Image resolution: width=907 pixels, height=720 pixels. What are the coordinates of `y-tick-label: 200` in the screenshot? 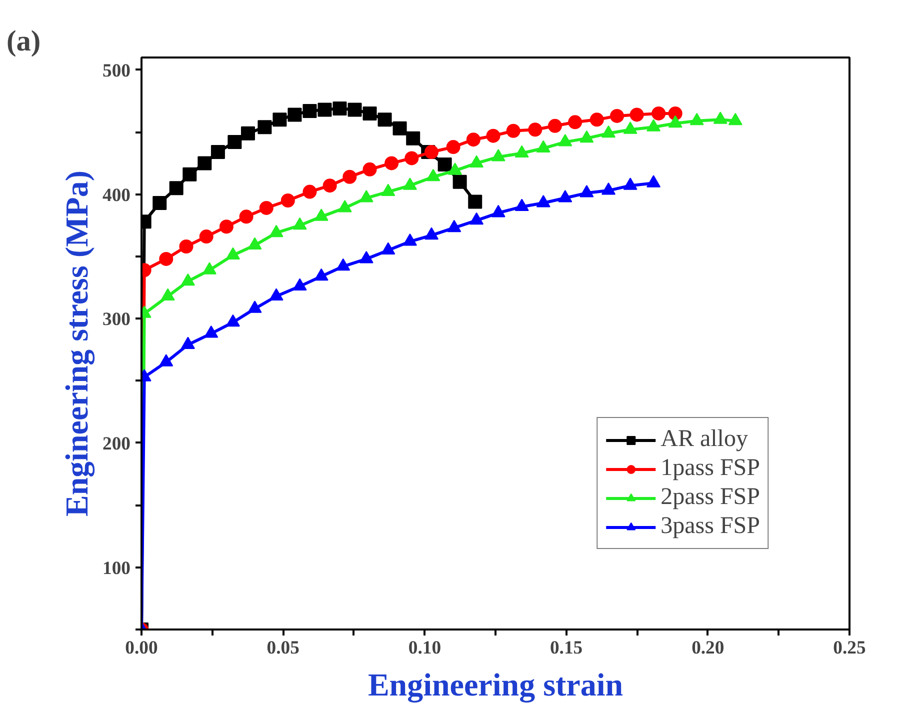 It's located at (116, 443).